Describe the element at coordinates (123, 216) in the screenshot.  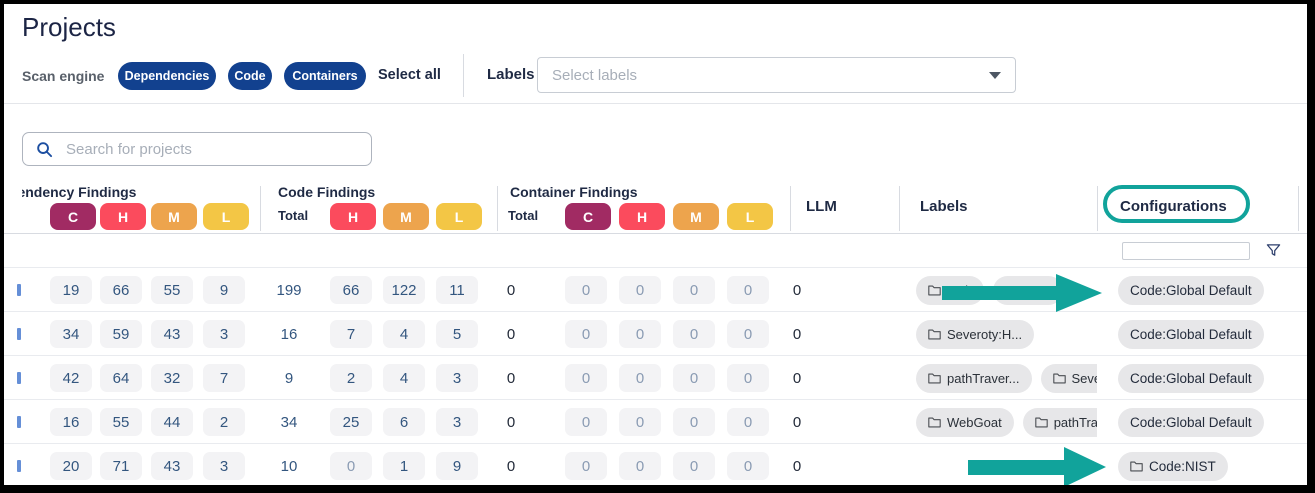
I see `dep-high-badge: H` at that location.